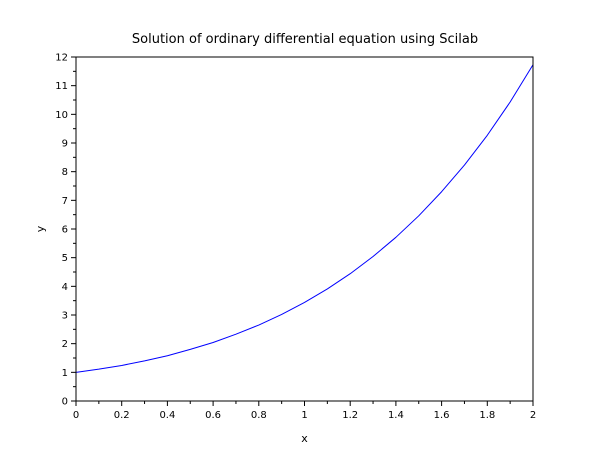 The image size is (610, 460). What do you see at coordinates (122, 415) in the screenshot?
I see `x-tick-label: 0.2` at bounding box center [122, 415].